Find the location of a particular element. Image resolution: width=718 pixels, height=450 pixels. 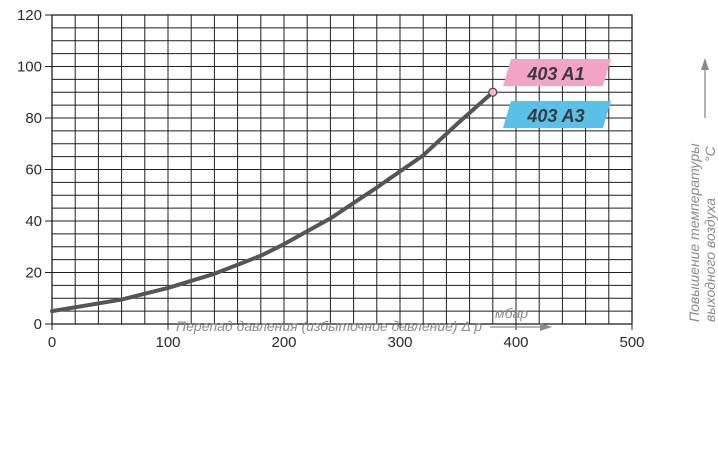

badge-403-a1: 403 A1 is located at coordinates (557, 72).